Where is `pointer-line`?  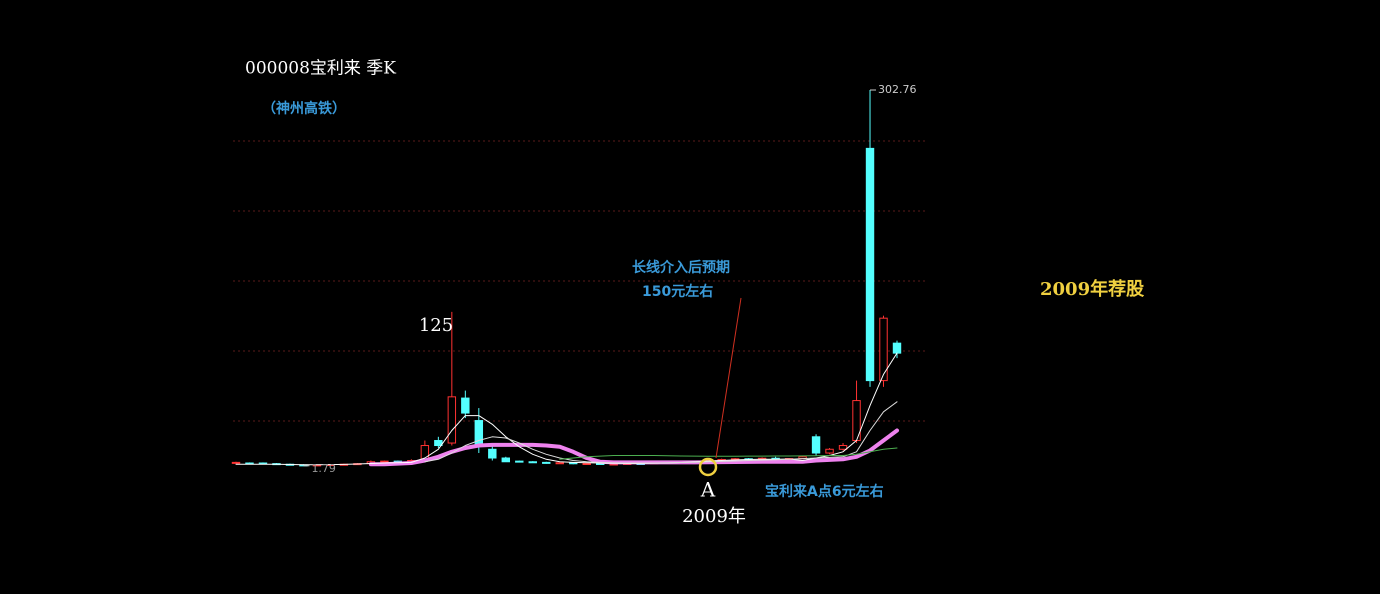 pointer-line is located at coordinates (728, 378).